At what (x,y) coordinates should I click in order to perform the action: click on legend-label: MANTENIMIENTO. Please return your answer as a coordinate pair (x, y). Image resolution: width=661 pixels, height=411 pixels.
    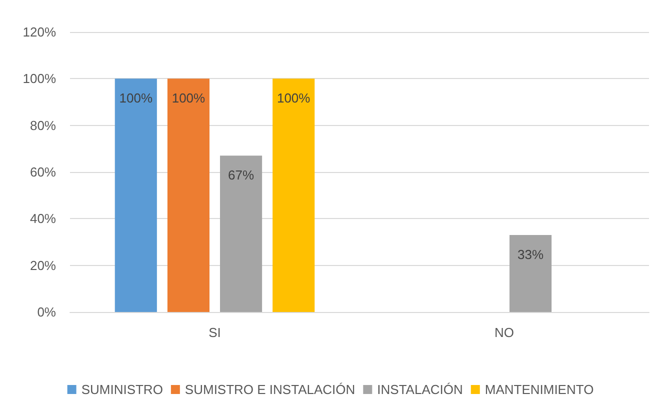
    Looking at the image, I should click on (539, 389).